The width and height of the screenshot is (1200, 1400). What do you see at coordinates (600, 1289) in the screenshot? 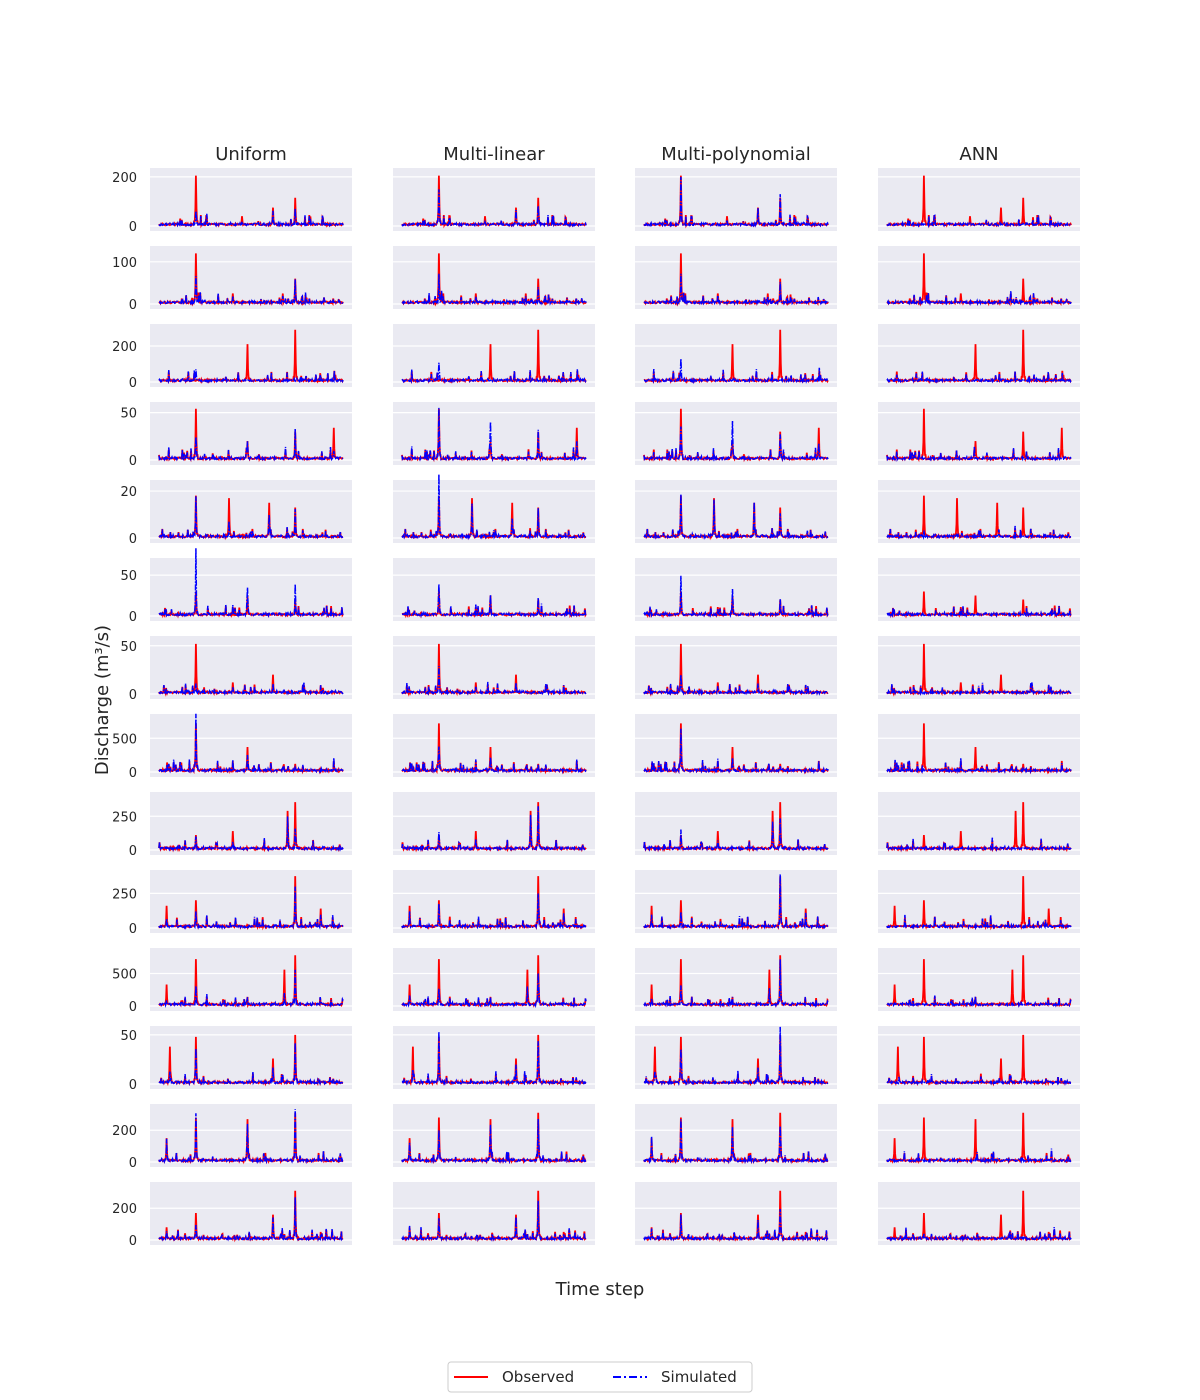
I see `x-axis-label: Time step` at bounding box center [600, 1289].